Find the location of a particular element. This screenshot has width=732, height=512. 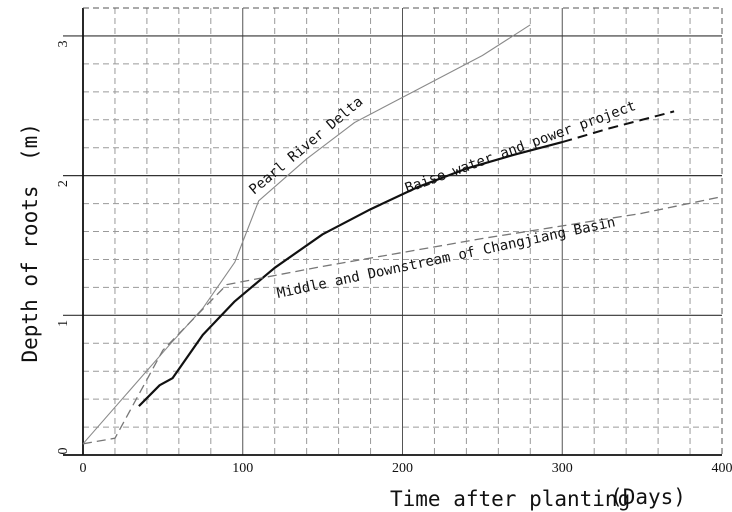

series-line-1-extension is located at coordinates (618, 127).